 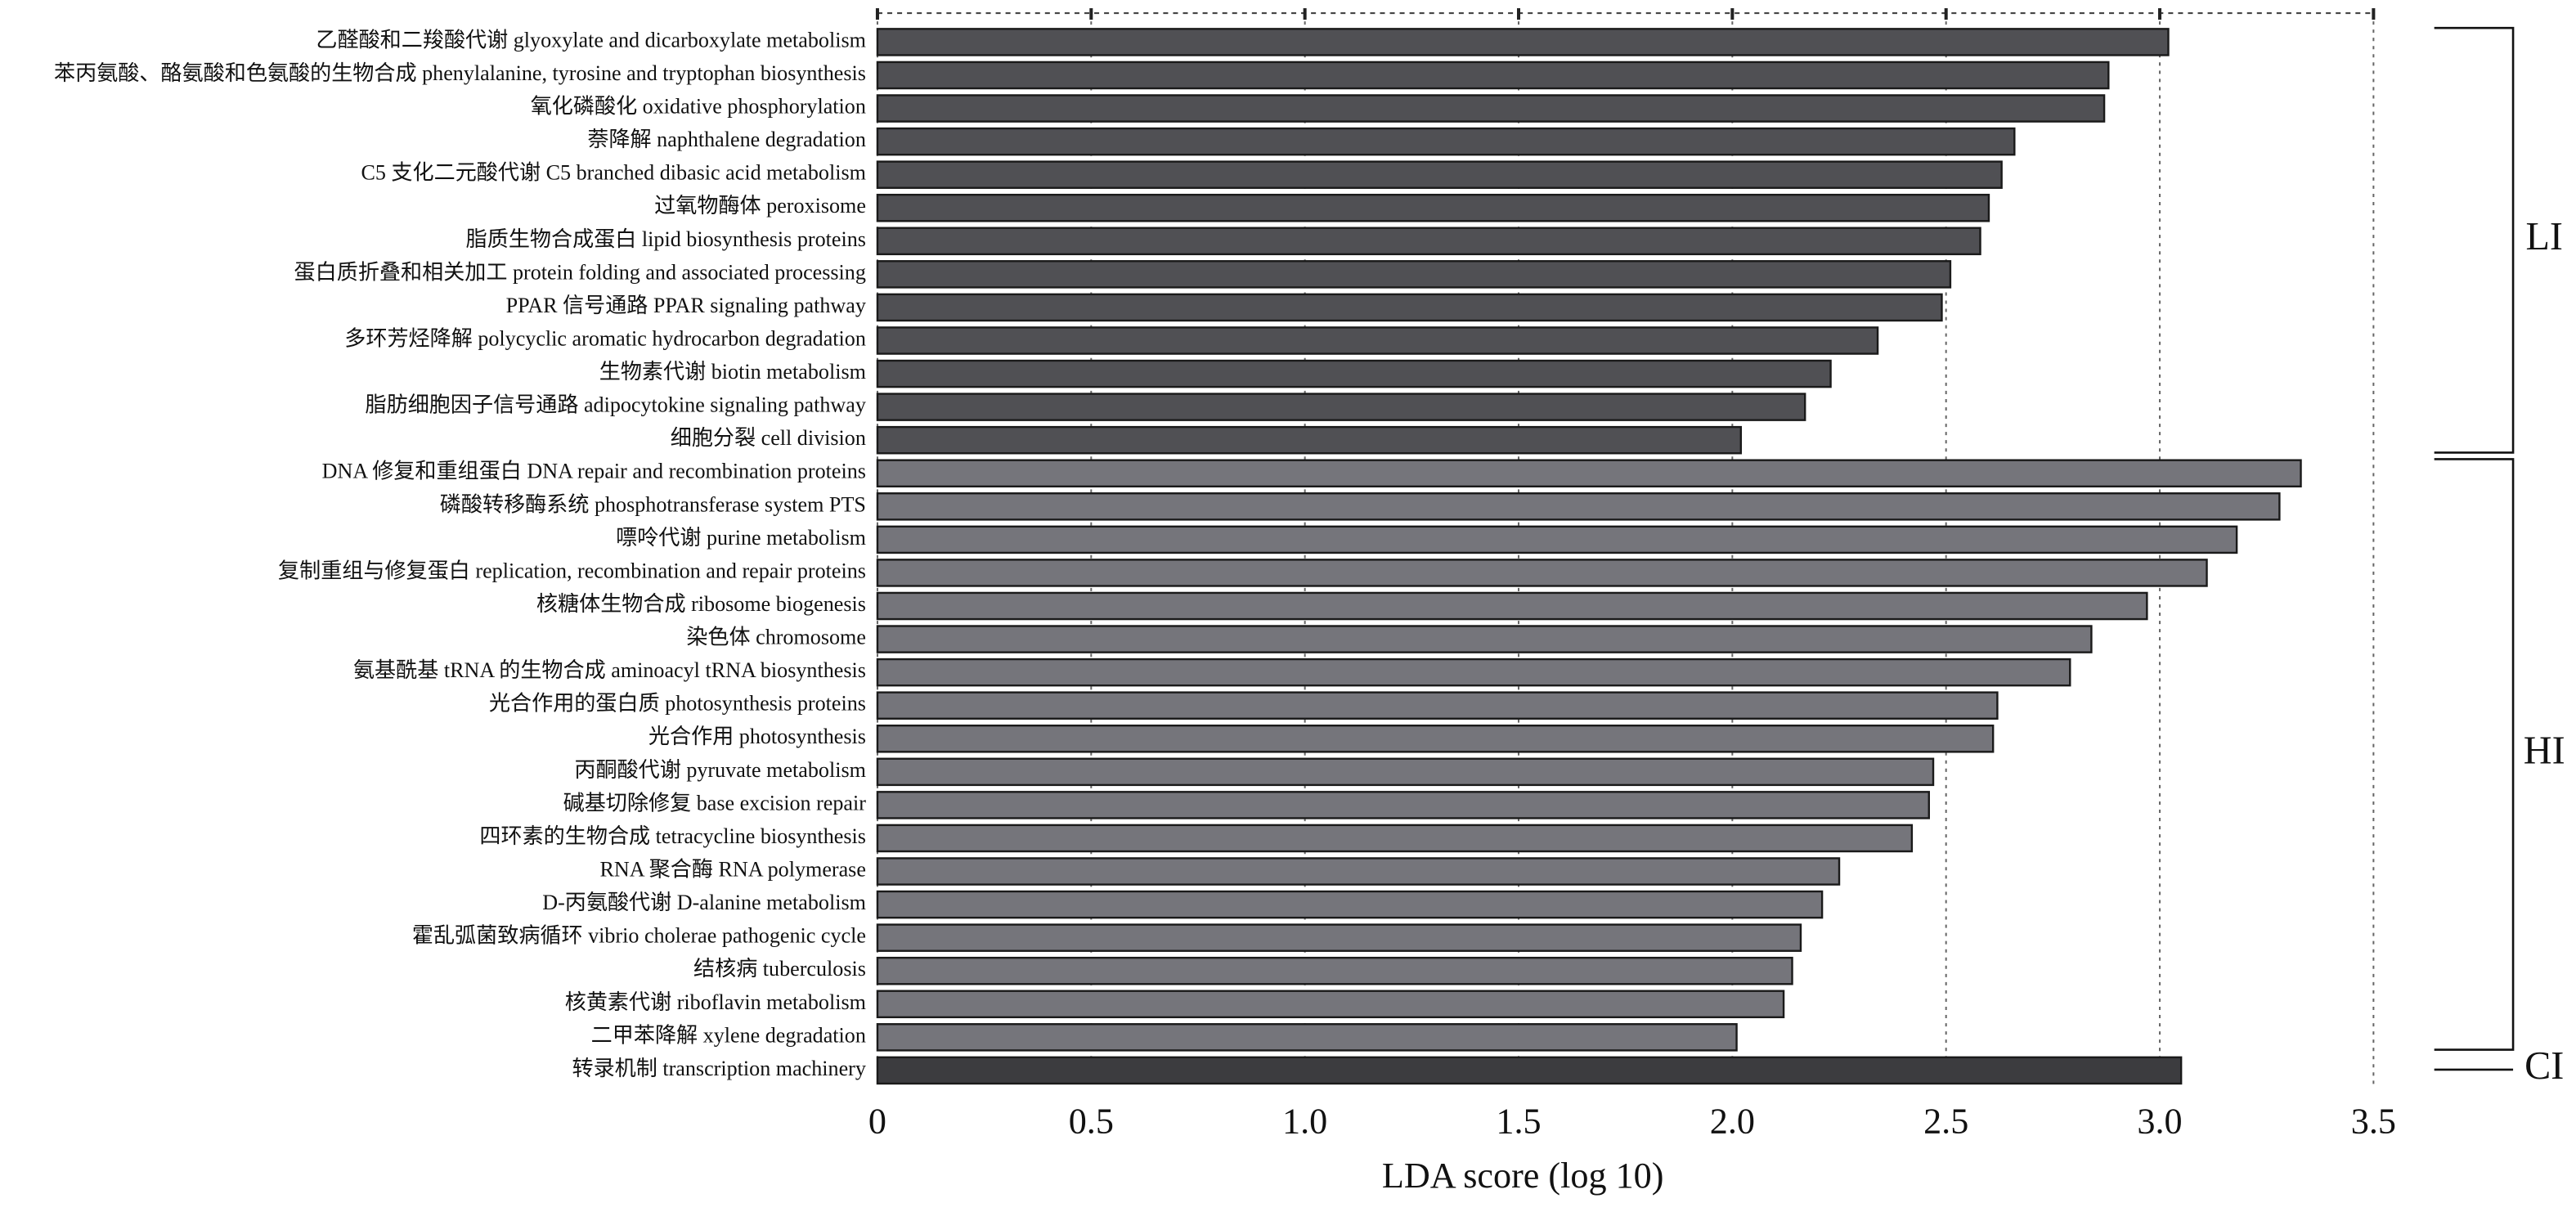 I want to click on category-label: 生物素代谢 biotin metabolism, so click(x=732, y=372).